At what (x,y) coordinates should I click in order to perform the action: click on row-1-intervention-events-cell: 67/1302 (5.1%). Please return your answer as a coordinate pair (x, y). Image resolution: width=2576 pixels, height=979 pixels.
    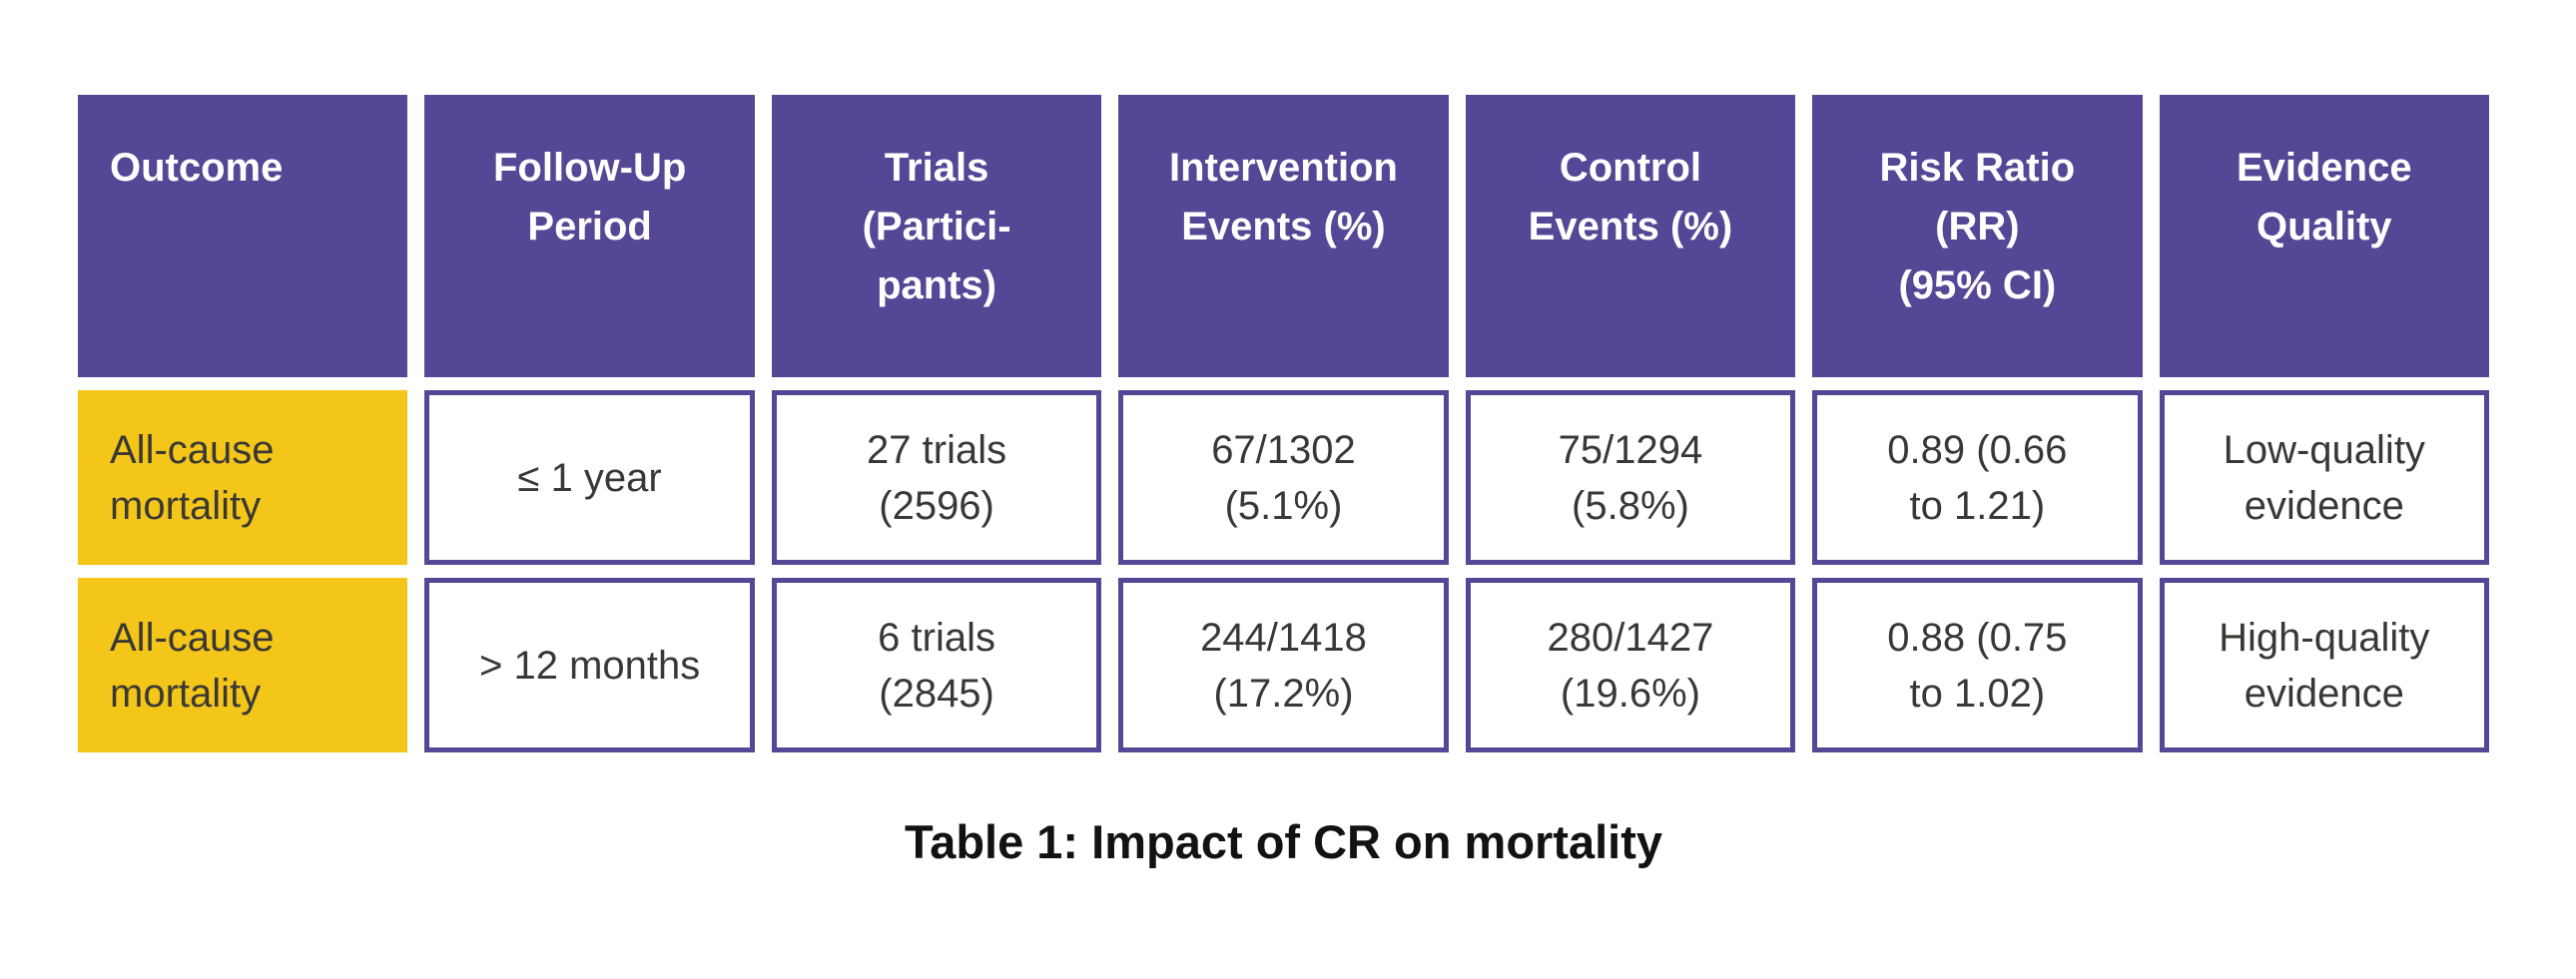
    Looking at the image, I should click on (1283, 478).